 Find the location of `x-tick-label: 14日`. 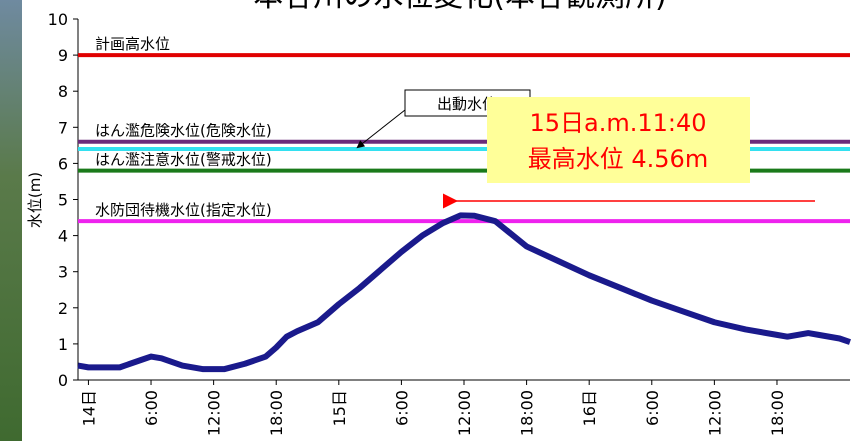

x-tick-label: 14日 is located at coordinates (88, 408).